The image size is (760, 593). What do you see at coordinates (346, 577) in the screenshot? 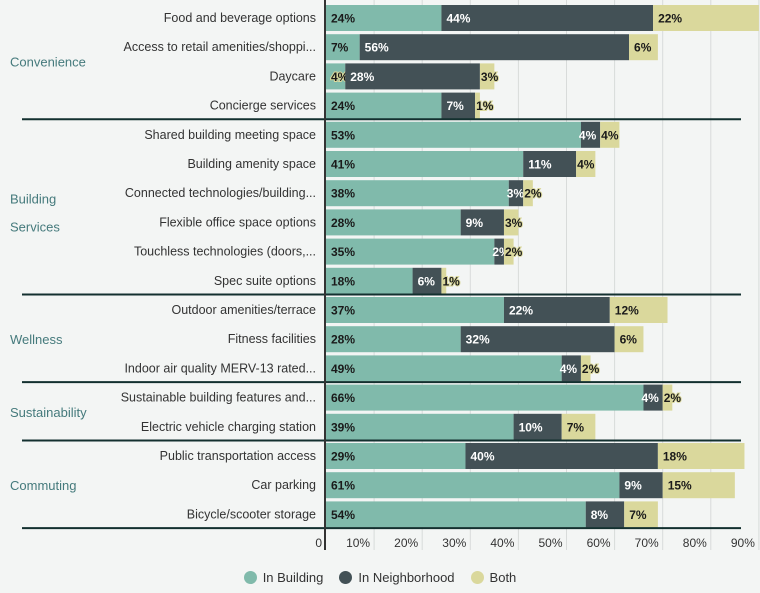
I see `legend-swatch` at bounding box center [346, 577].